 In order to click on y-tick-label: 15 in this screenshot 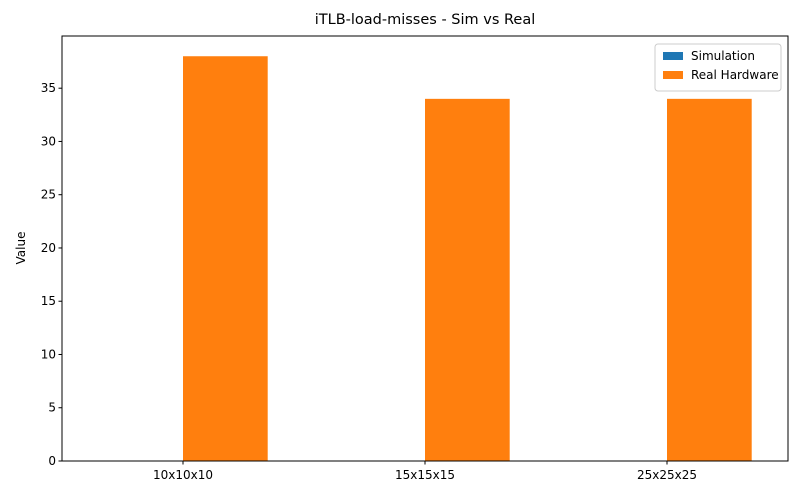, I will do `click(48, 301)`.